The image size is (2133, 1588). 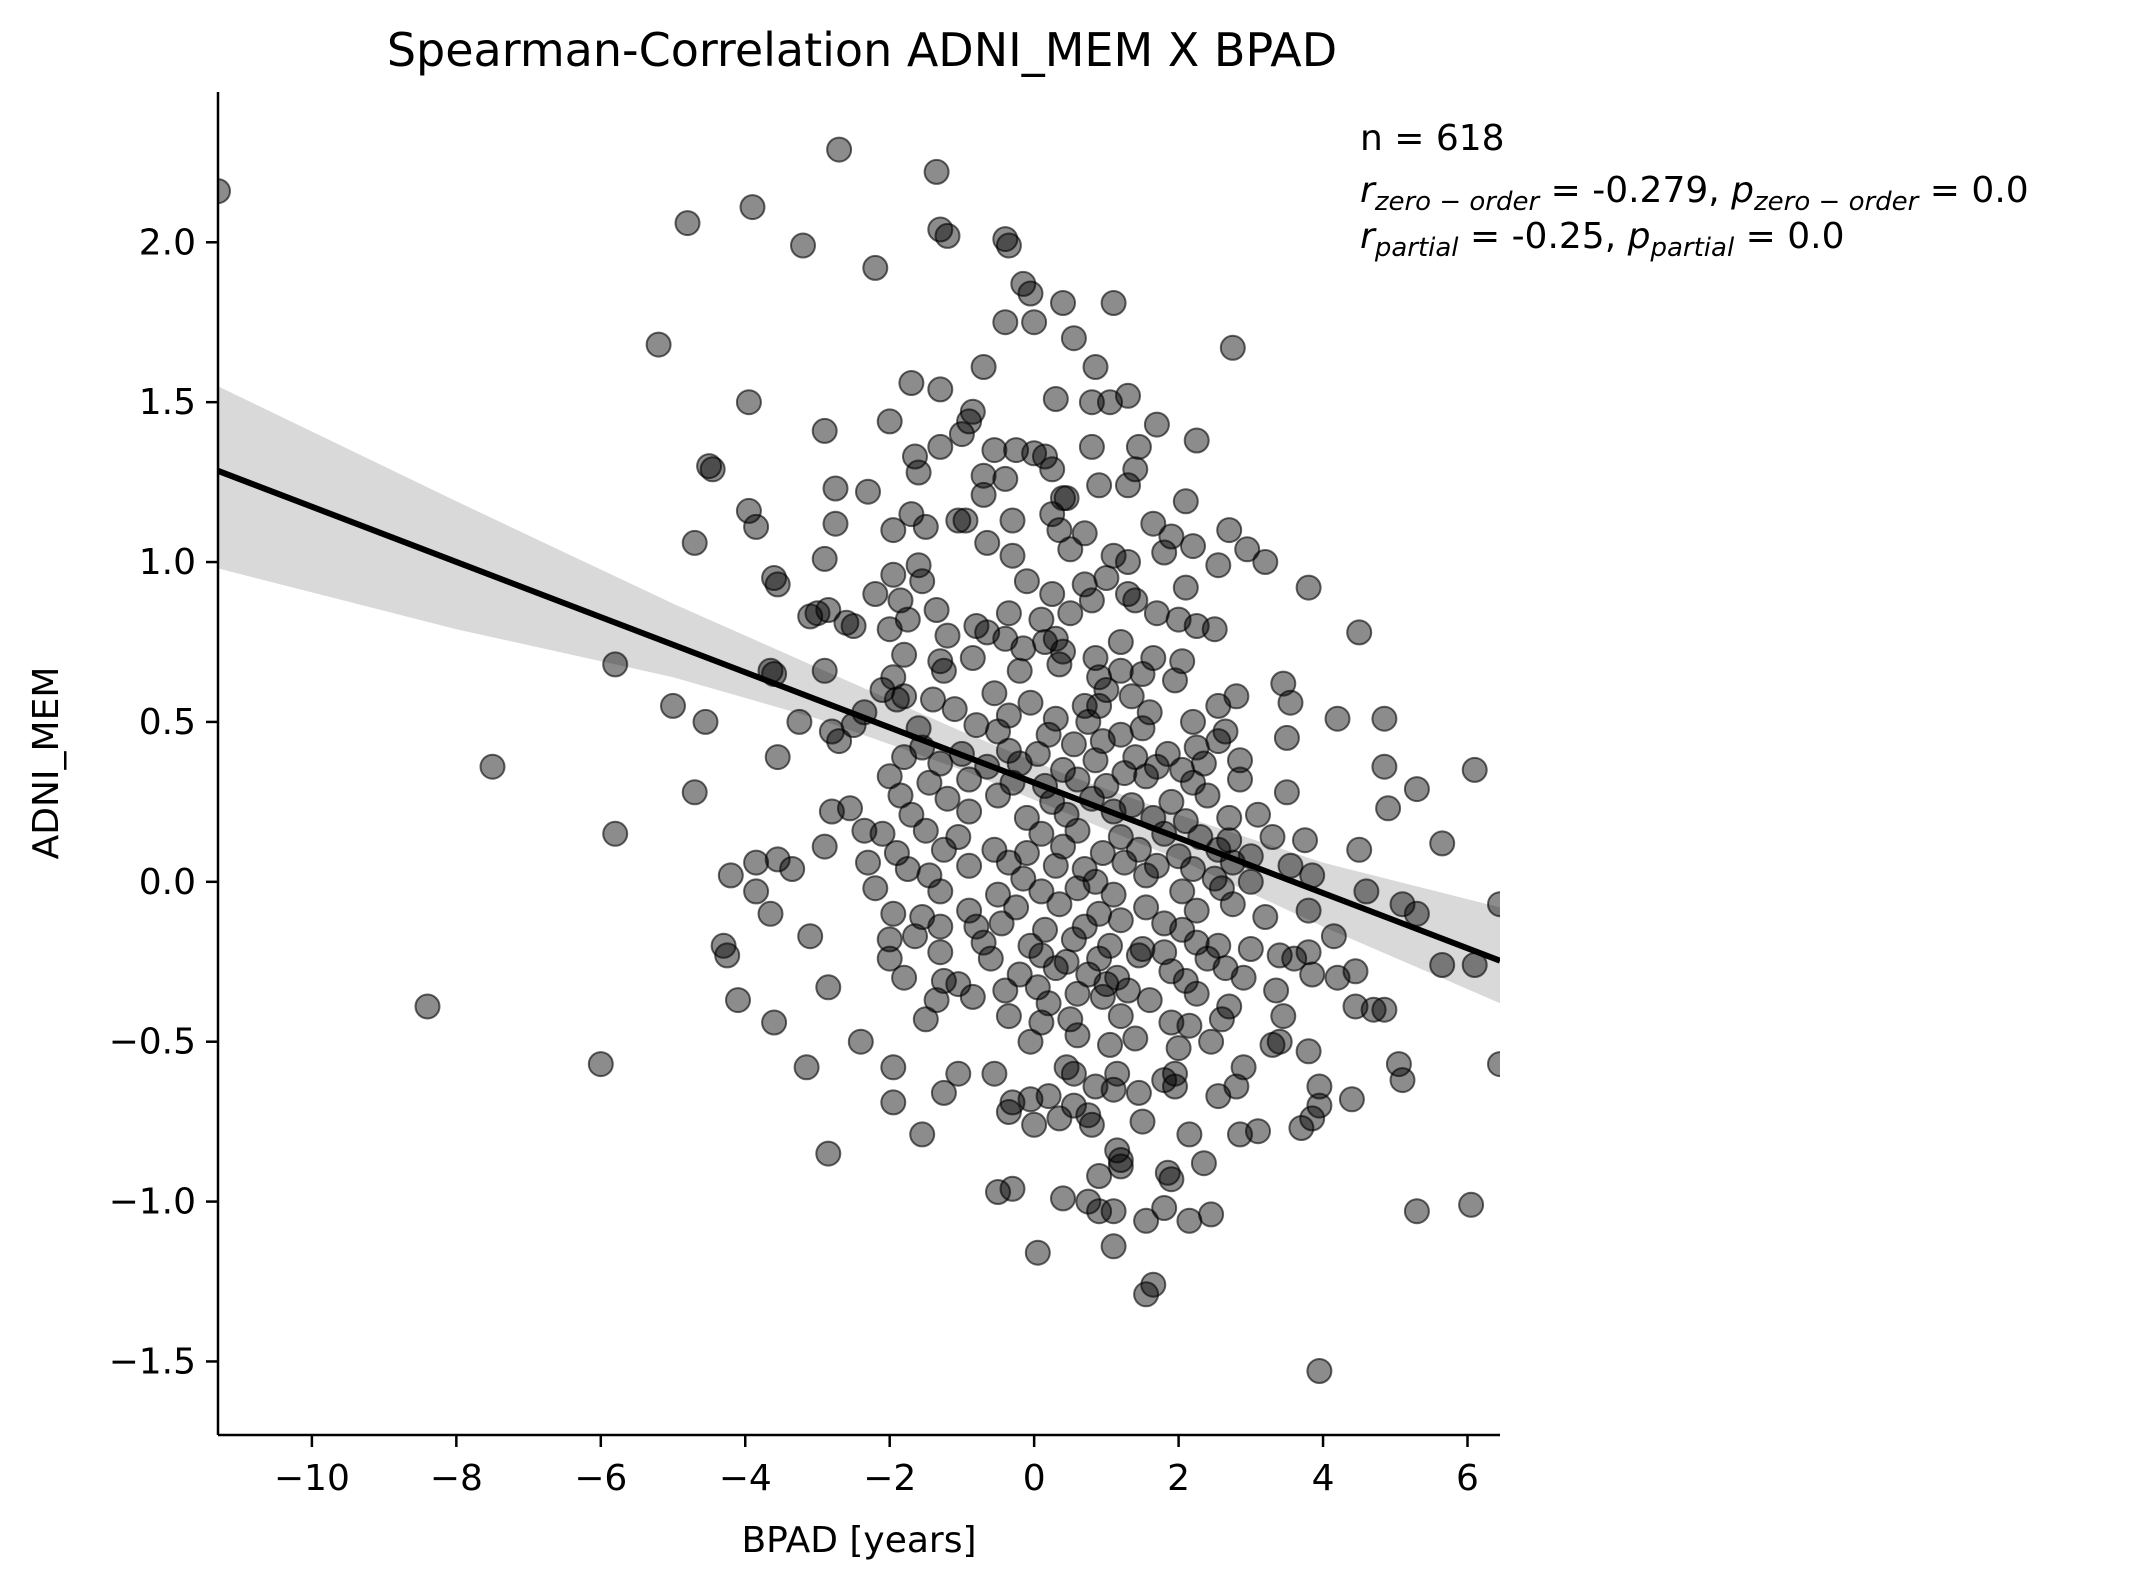 What do you see at coordinates (152, 1202) in the screenshot?
I see `y-tick-label: −1.0` at bounding box center [152, 1202].